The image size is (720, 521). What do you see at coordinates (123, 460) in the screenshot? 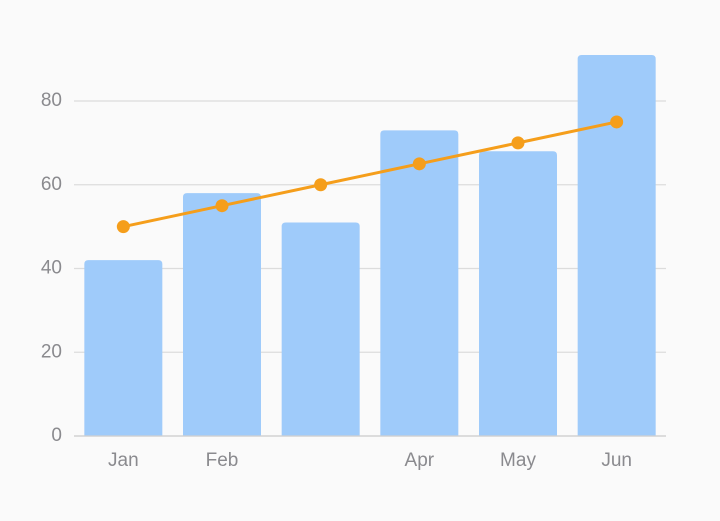
I see `x-tick-label: Jan` at bounding box center [123, 460].